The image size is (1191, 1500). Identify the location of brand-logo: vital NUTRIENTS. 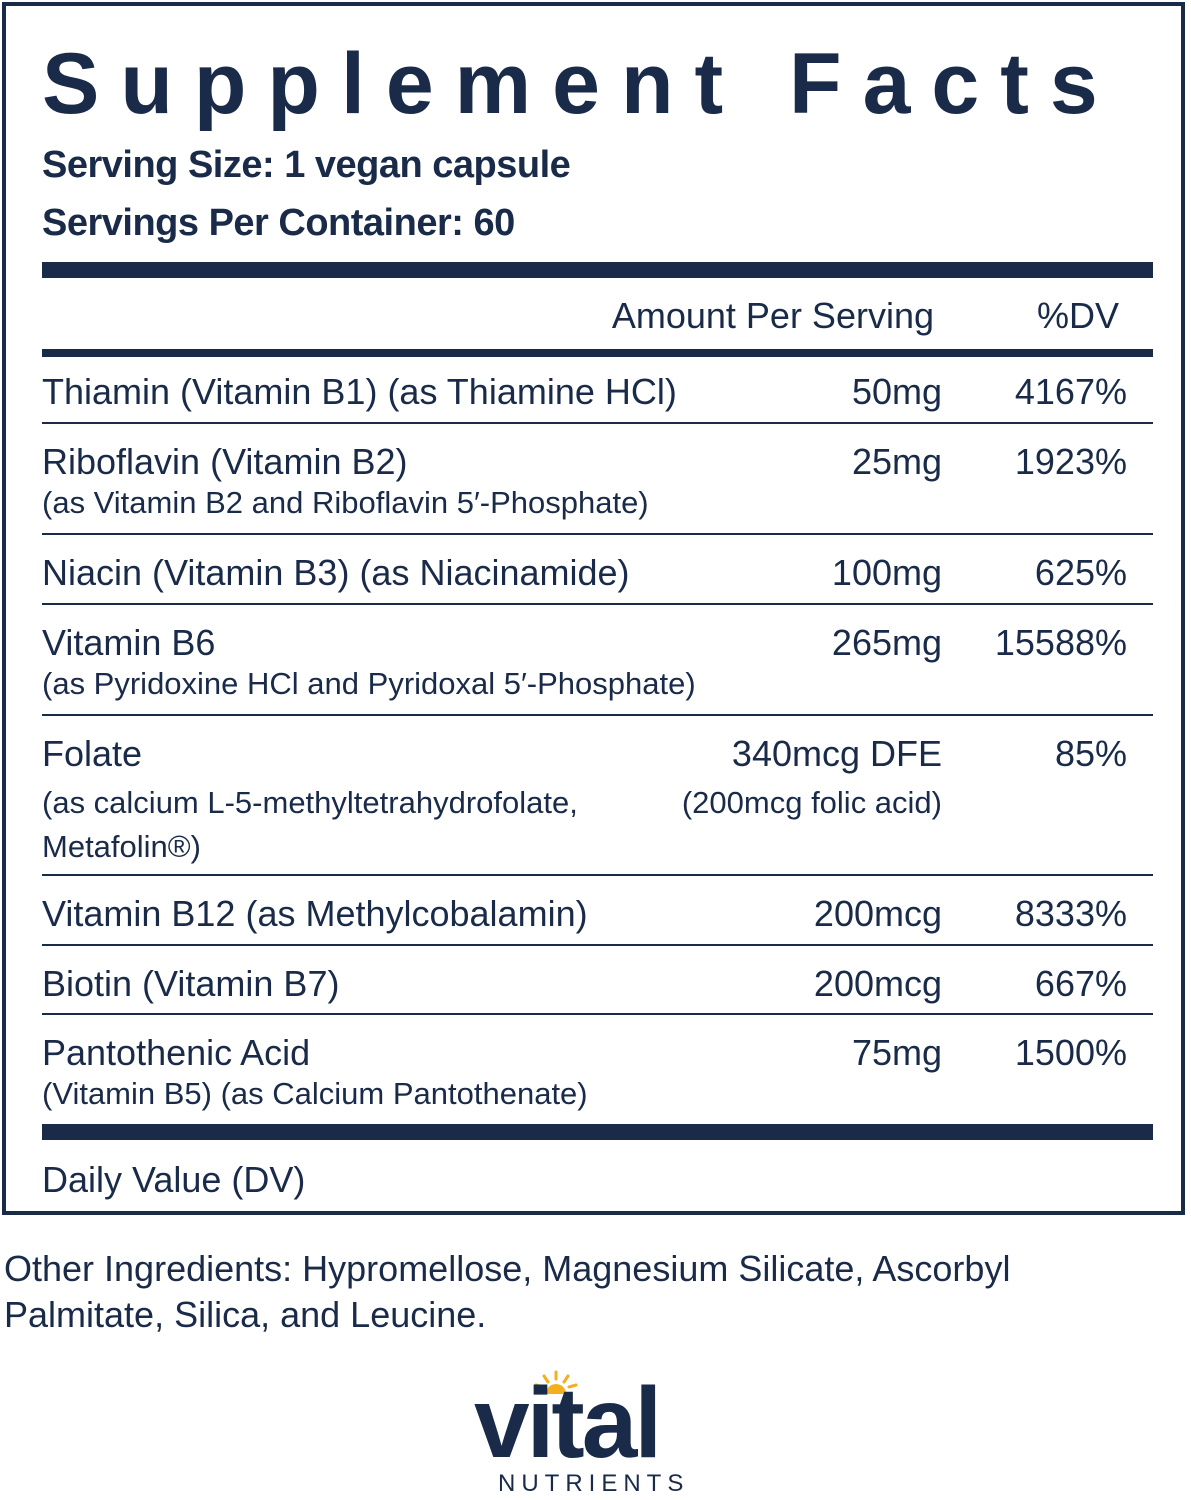
(600, 1433).